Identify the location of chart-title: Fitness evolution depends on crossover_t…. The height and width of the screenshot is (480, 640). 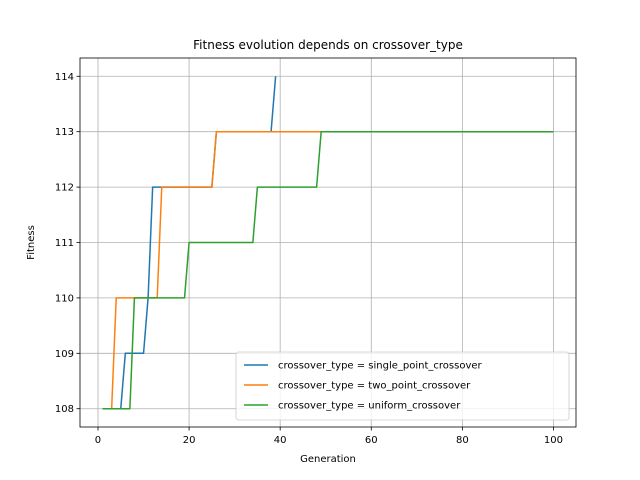
(328, 45).